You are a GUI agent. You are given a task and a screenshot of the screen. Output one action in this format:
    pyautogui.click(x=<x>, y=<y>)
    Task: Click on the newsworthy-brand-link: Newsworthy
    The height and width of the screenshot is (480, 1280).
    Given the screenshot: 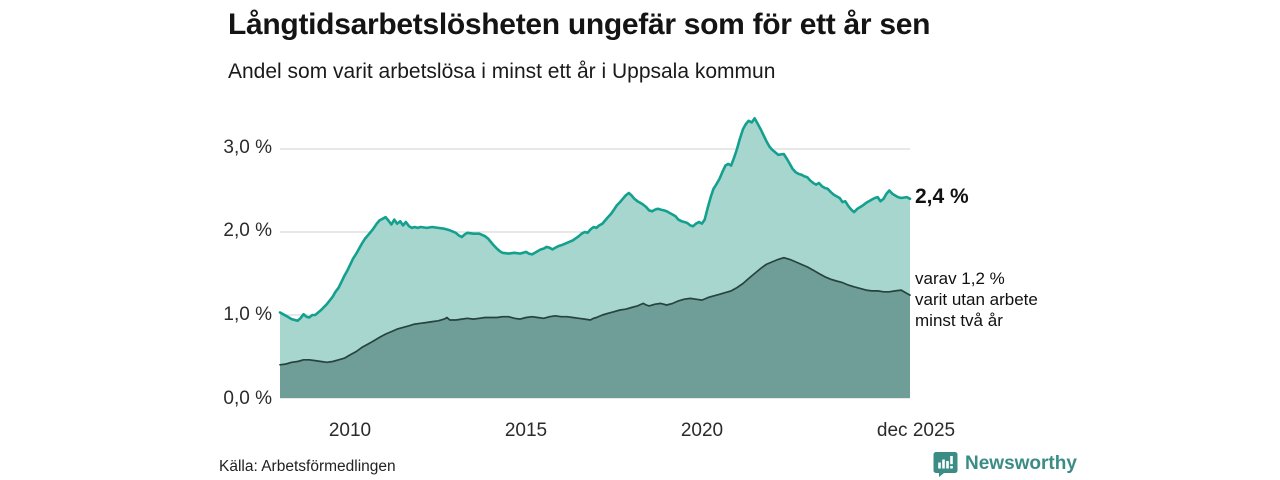 What is the action you would take?
    pyautogui.click(x=1005, y=464)
    